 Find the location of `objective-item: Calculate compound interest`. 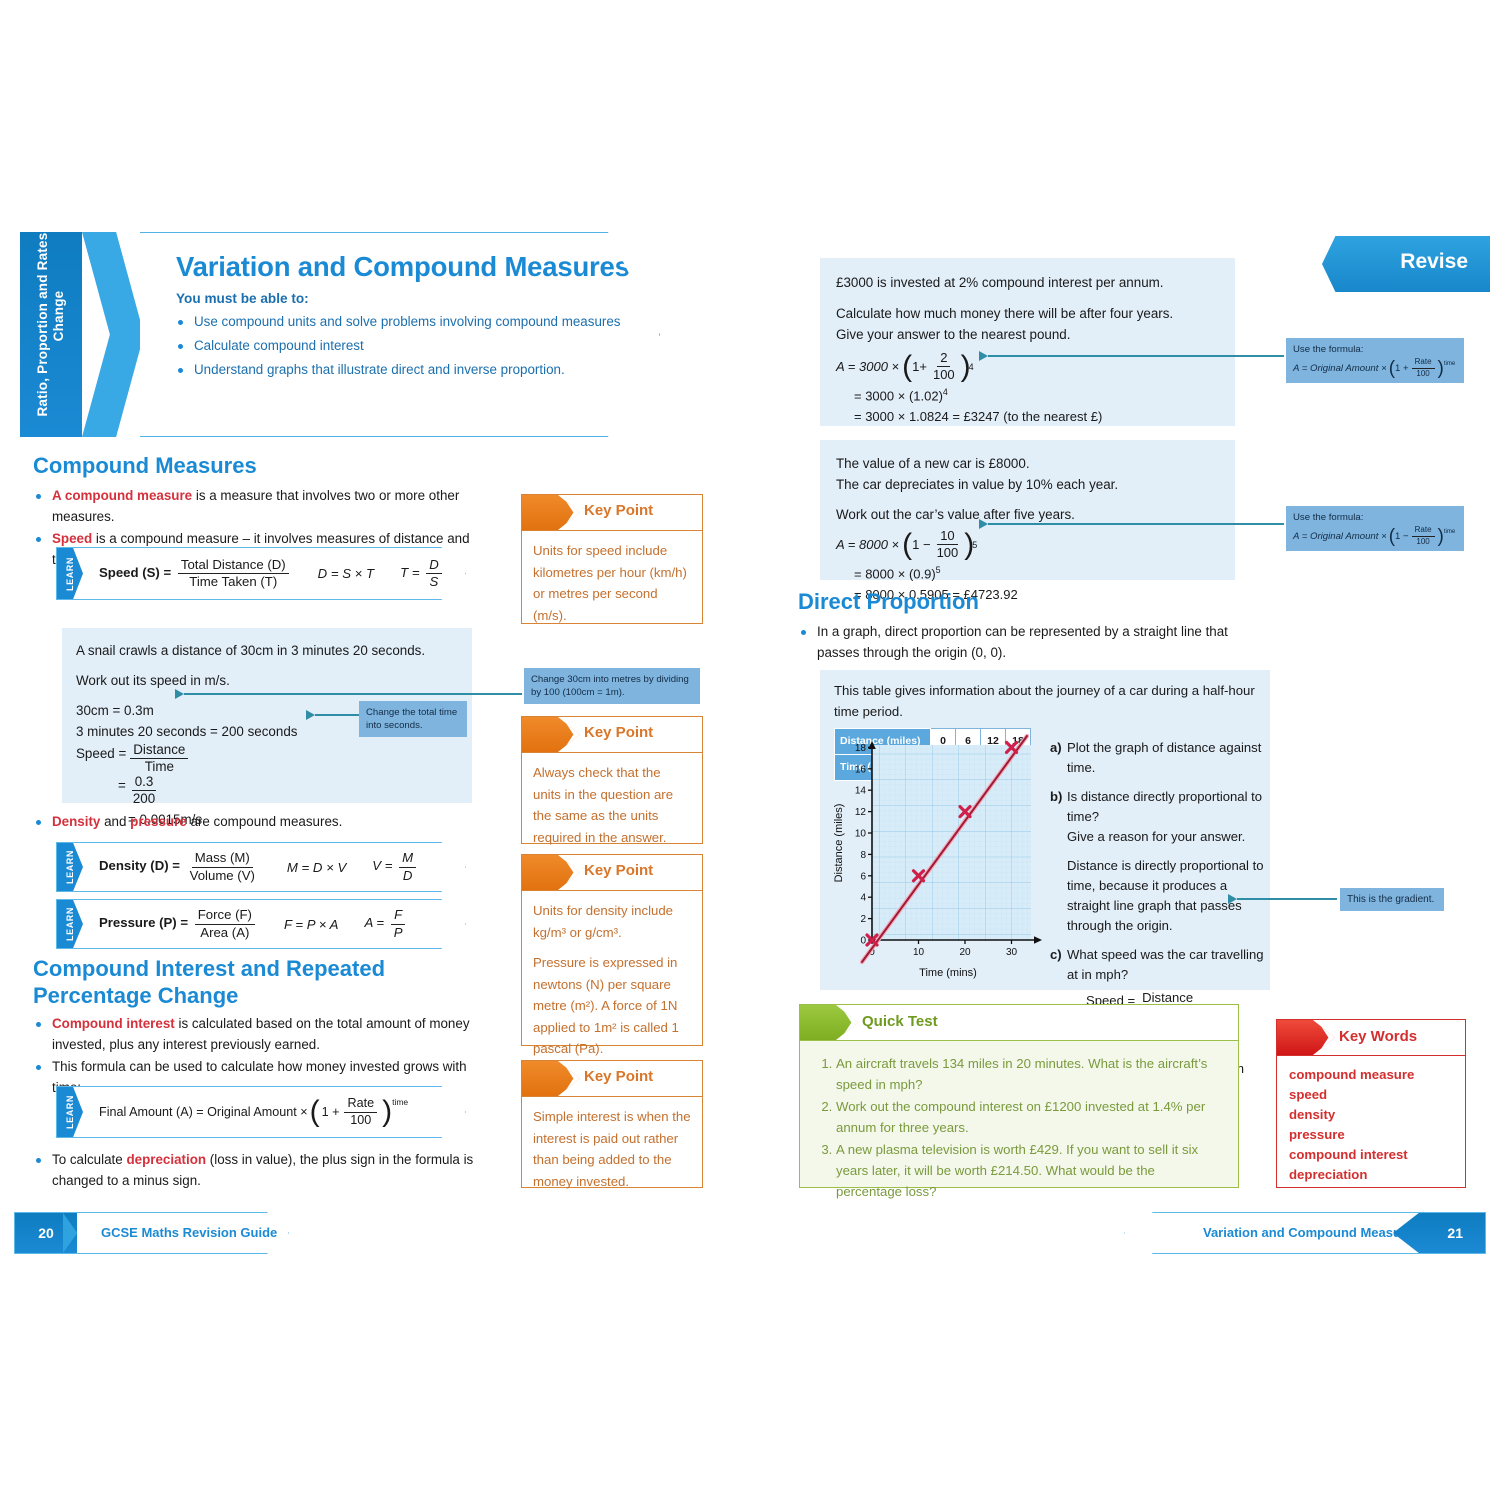

objective-item: Calculate compound interest is located at coordinates (417, 346).